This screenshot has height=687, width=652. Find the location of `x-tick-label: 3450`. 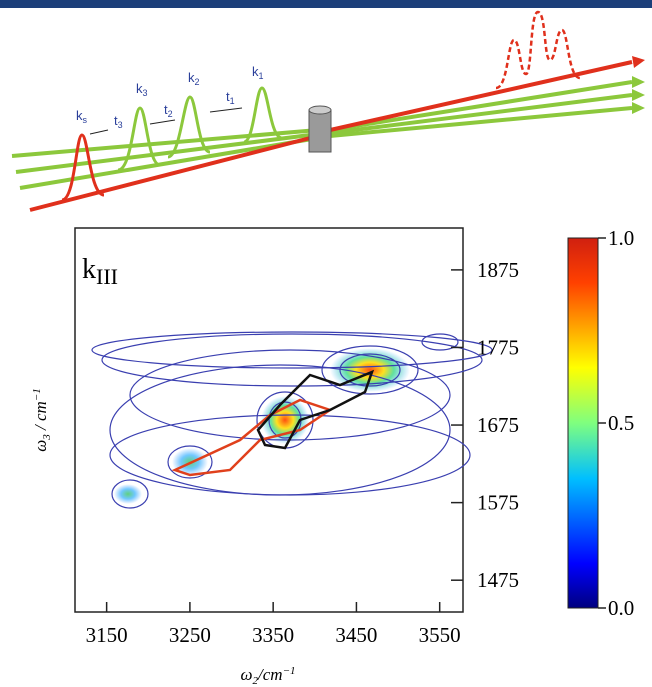

x-tick-label: 3450 is located at coordinates (356, 635).